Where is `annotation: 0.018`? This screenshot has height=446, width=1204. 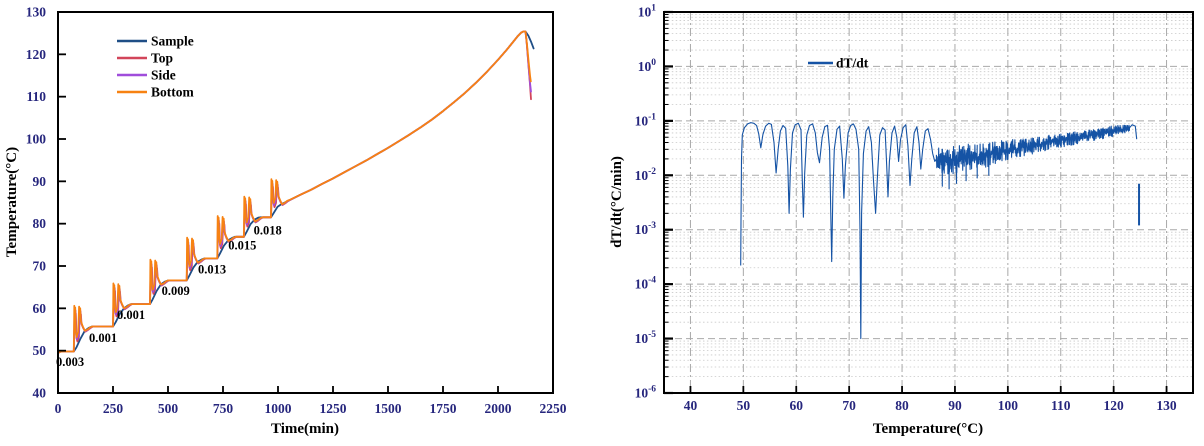 annotation: 0.018 is located at coordinates (268, 230).